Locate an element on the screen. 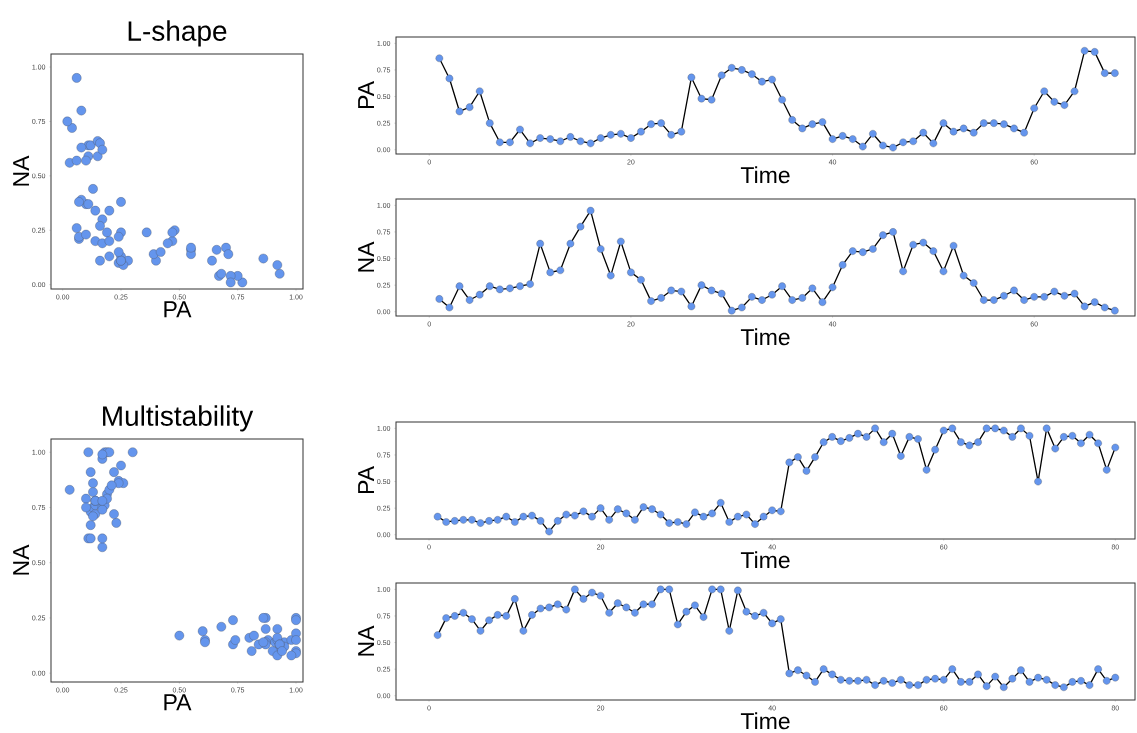  chart-title: Multistability is located at coordinates (178, 418).